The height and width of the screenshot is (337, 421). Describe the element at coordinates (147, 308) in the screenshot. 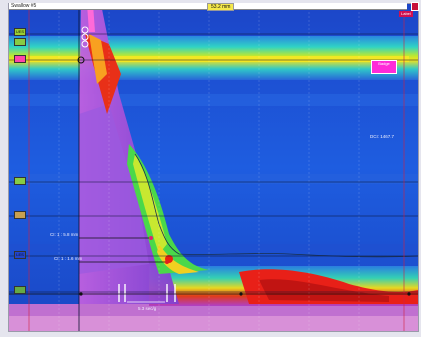

I see `bottom-interval-label: 5.3 sec/g` at that location.